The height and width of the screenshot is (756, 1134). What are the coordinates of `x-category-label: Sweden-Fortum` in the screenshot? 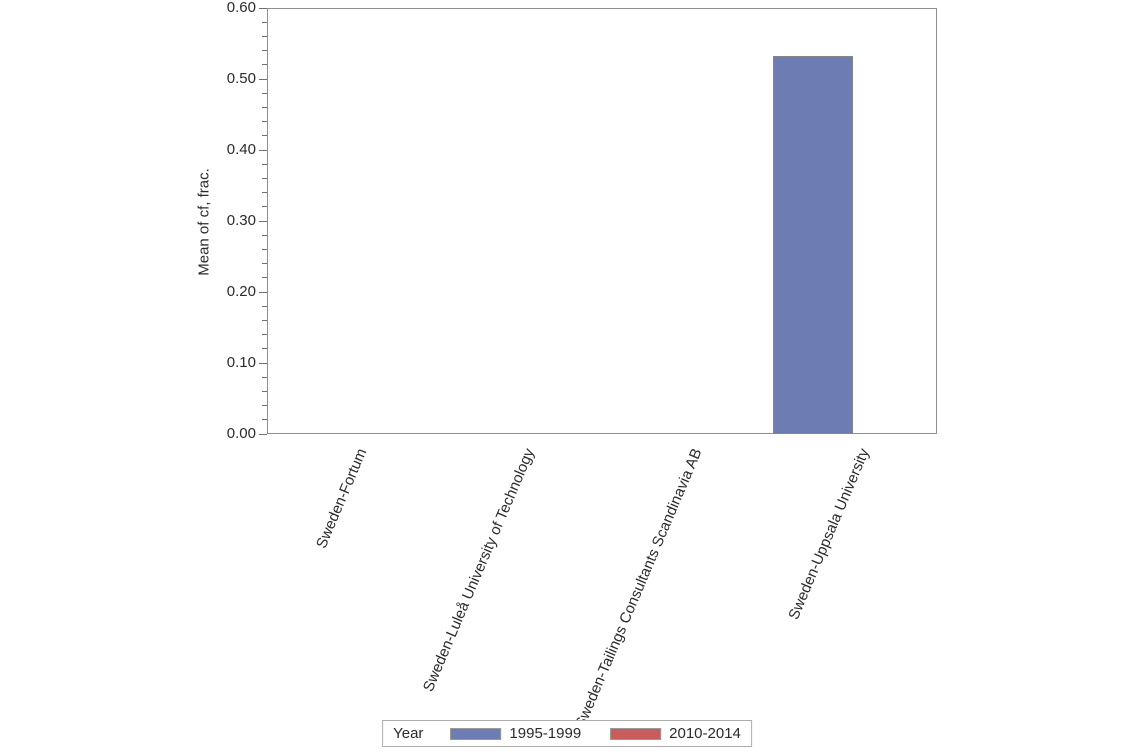 It's located at (342, 498).